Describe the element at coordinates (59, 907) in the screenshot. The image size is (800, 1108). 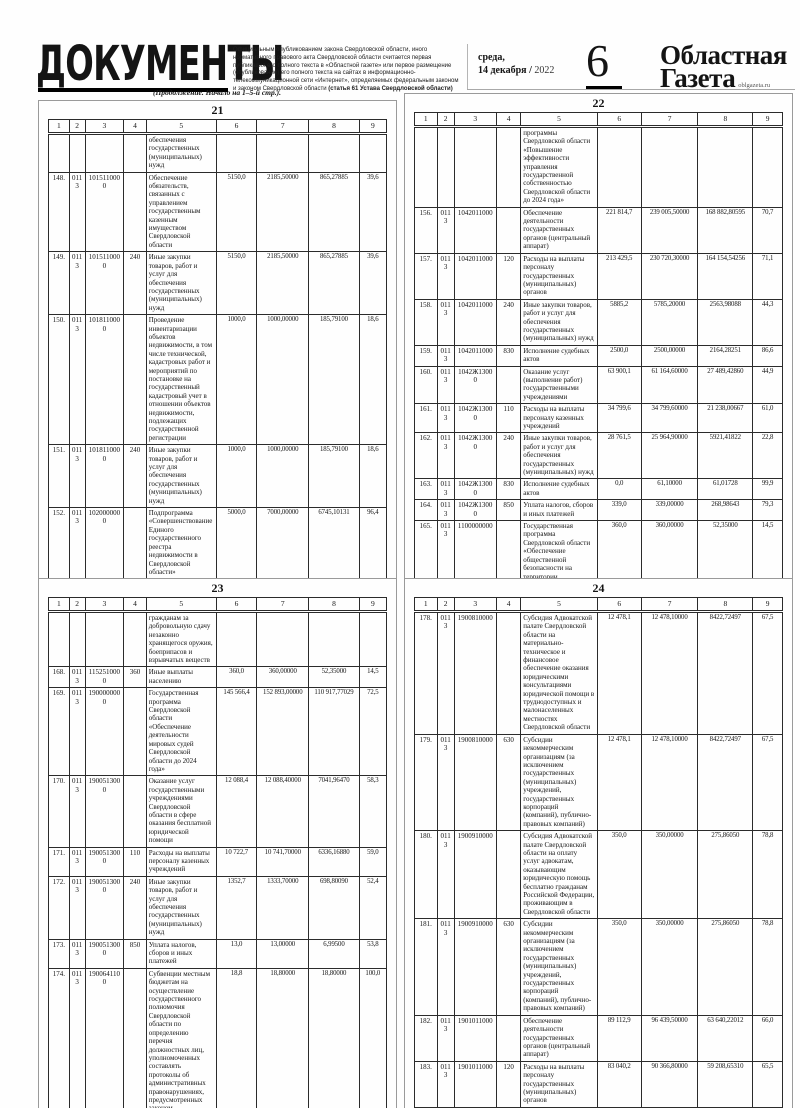
I see `table-cell: 172.` at that location.